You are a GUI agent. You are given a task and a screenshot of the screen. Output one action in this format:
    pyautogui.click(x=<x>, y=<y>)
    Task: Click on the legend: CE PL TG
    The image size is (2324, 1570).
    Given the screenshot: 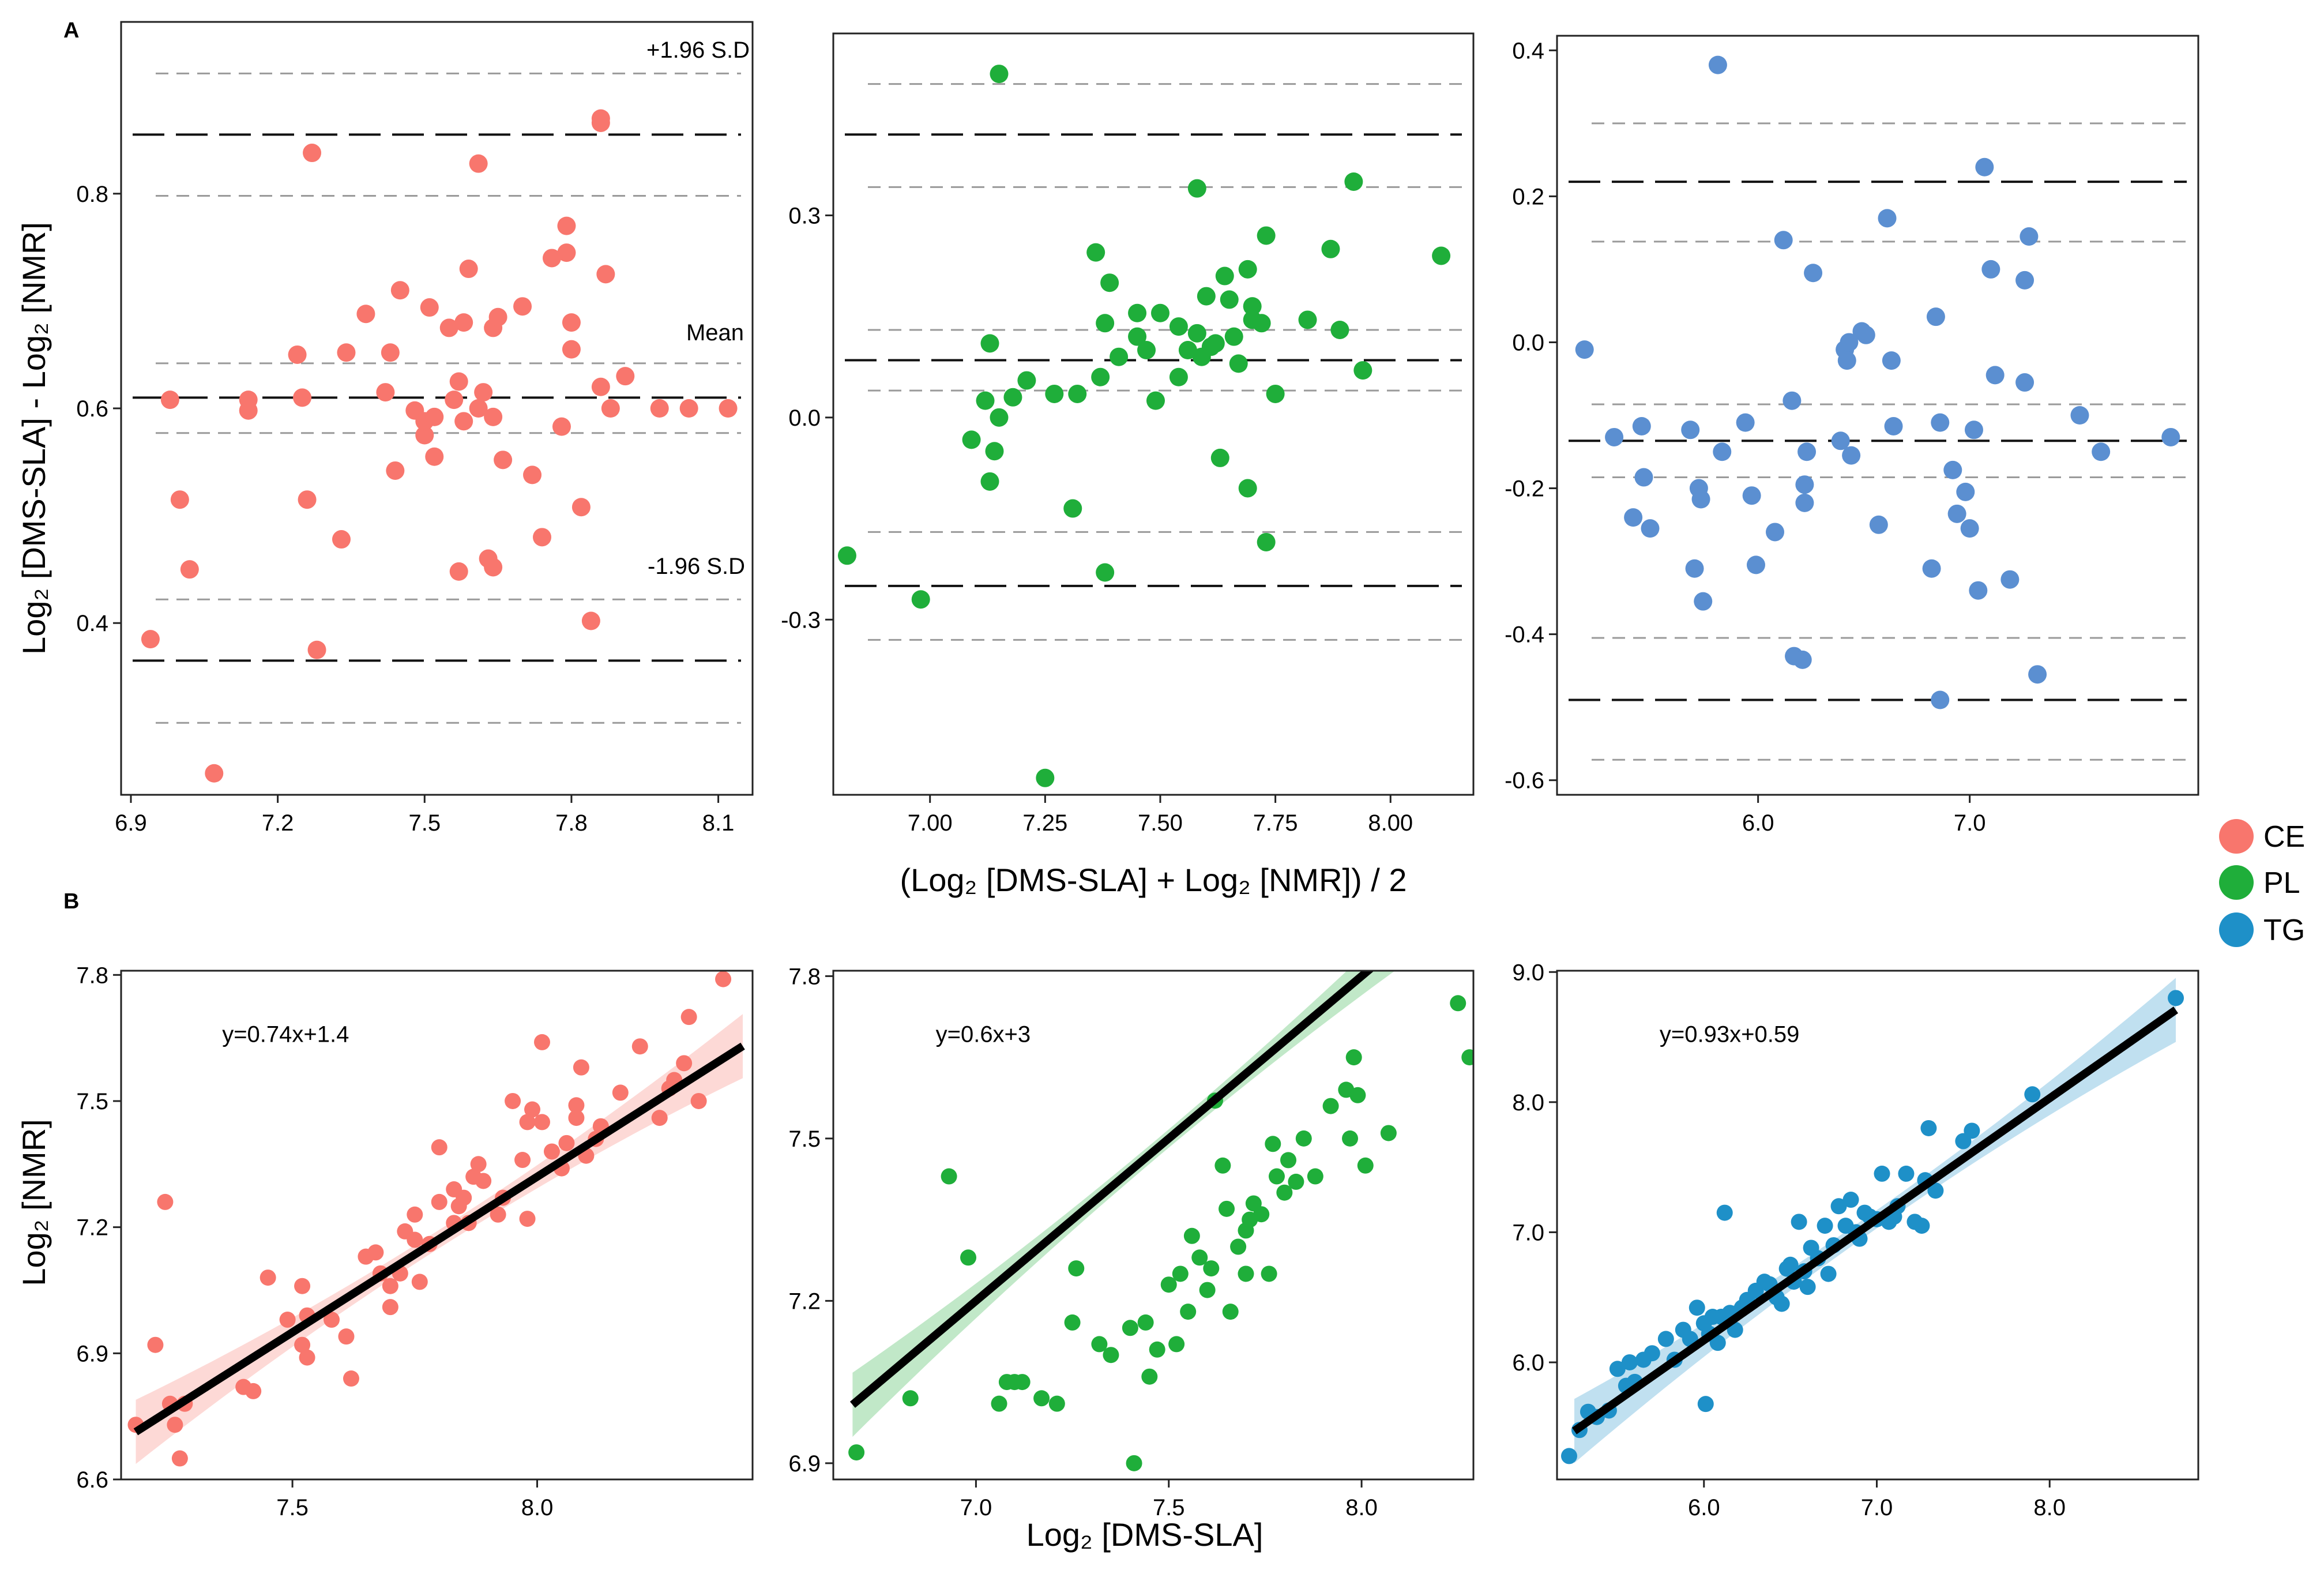 What is the action you would take?
    pyautogui.click(x=2262, y=883)
    